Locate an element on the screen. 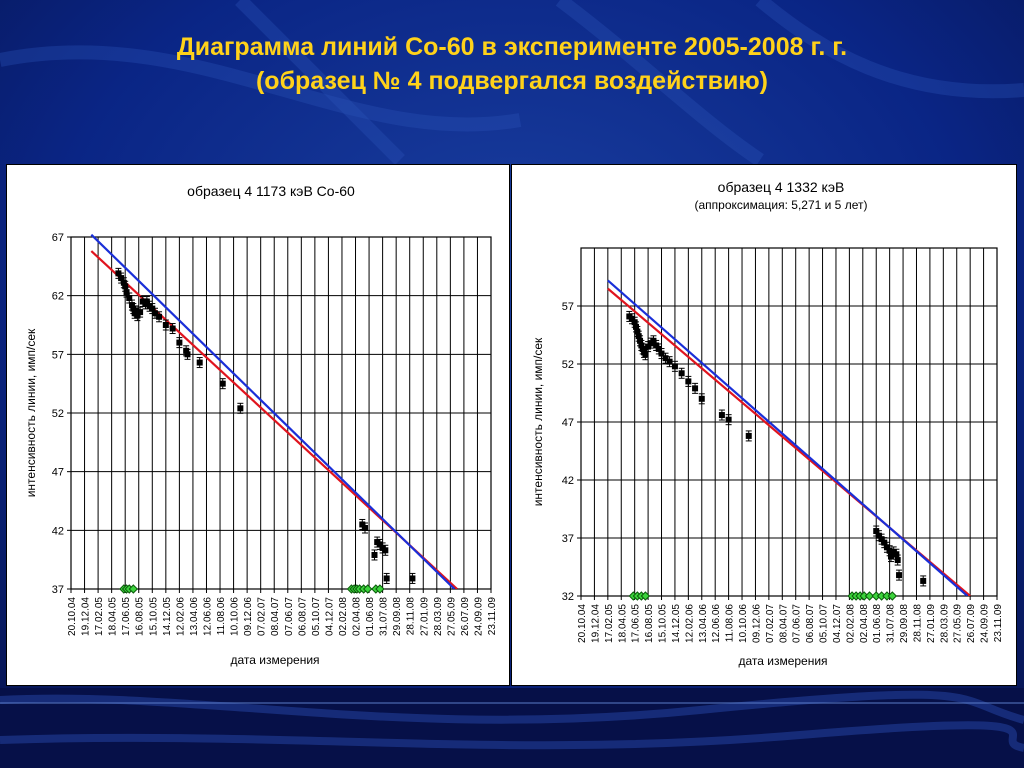 The image size is (1024, 768). chart-subtitle: (аппроксимация: 5,271 и 5 лет) is located at coordinates (781, 205).